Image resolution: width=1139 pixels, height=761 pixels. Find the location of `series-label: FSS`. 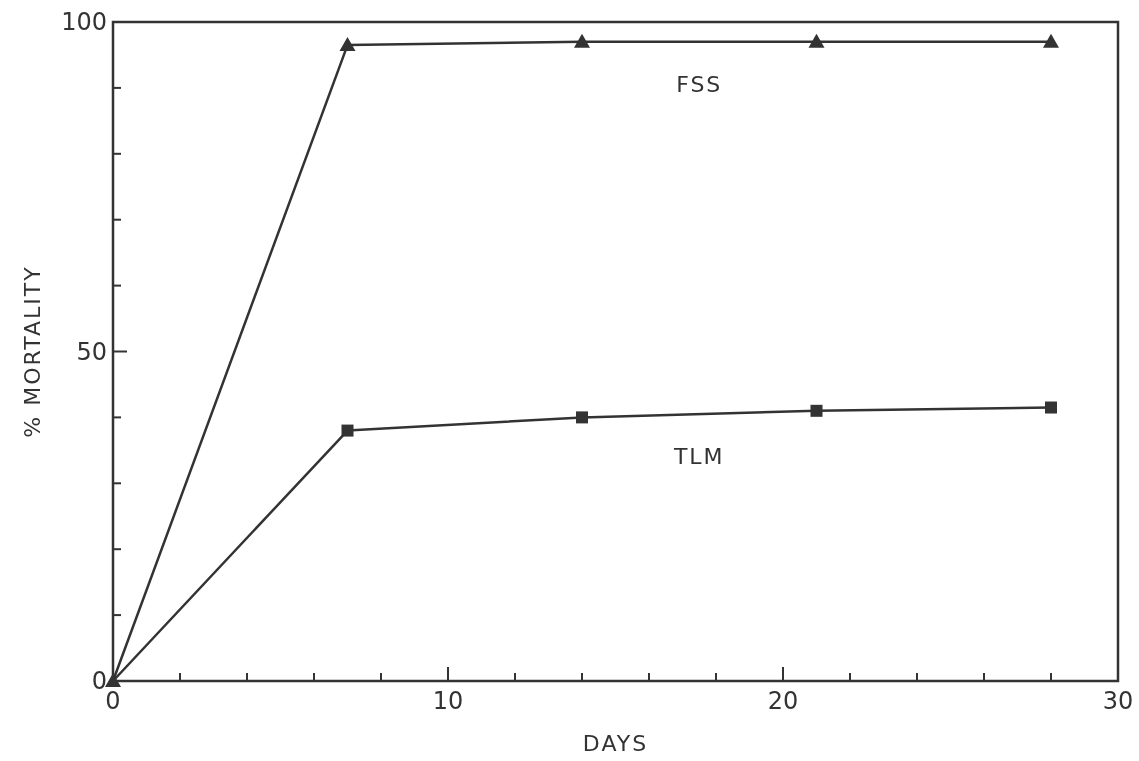

series-label: FSS is located at coordinates (699, 84).